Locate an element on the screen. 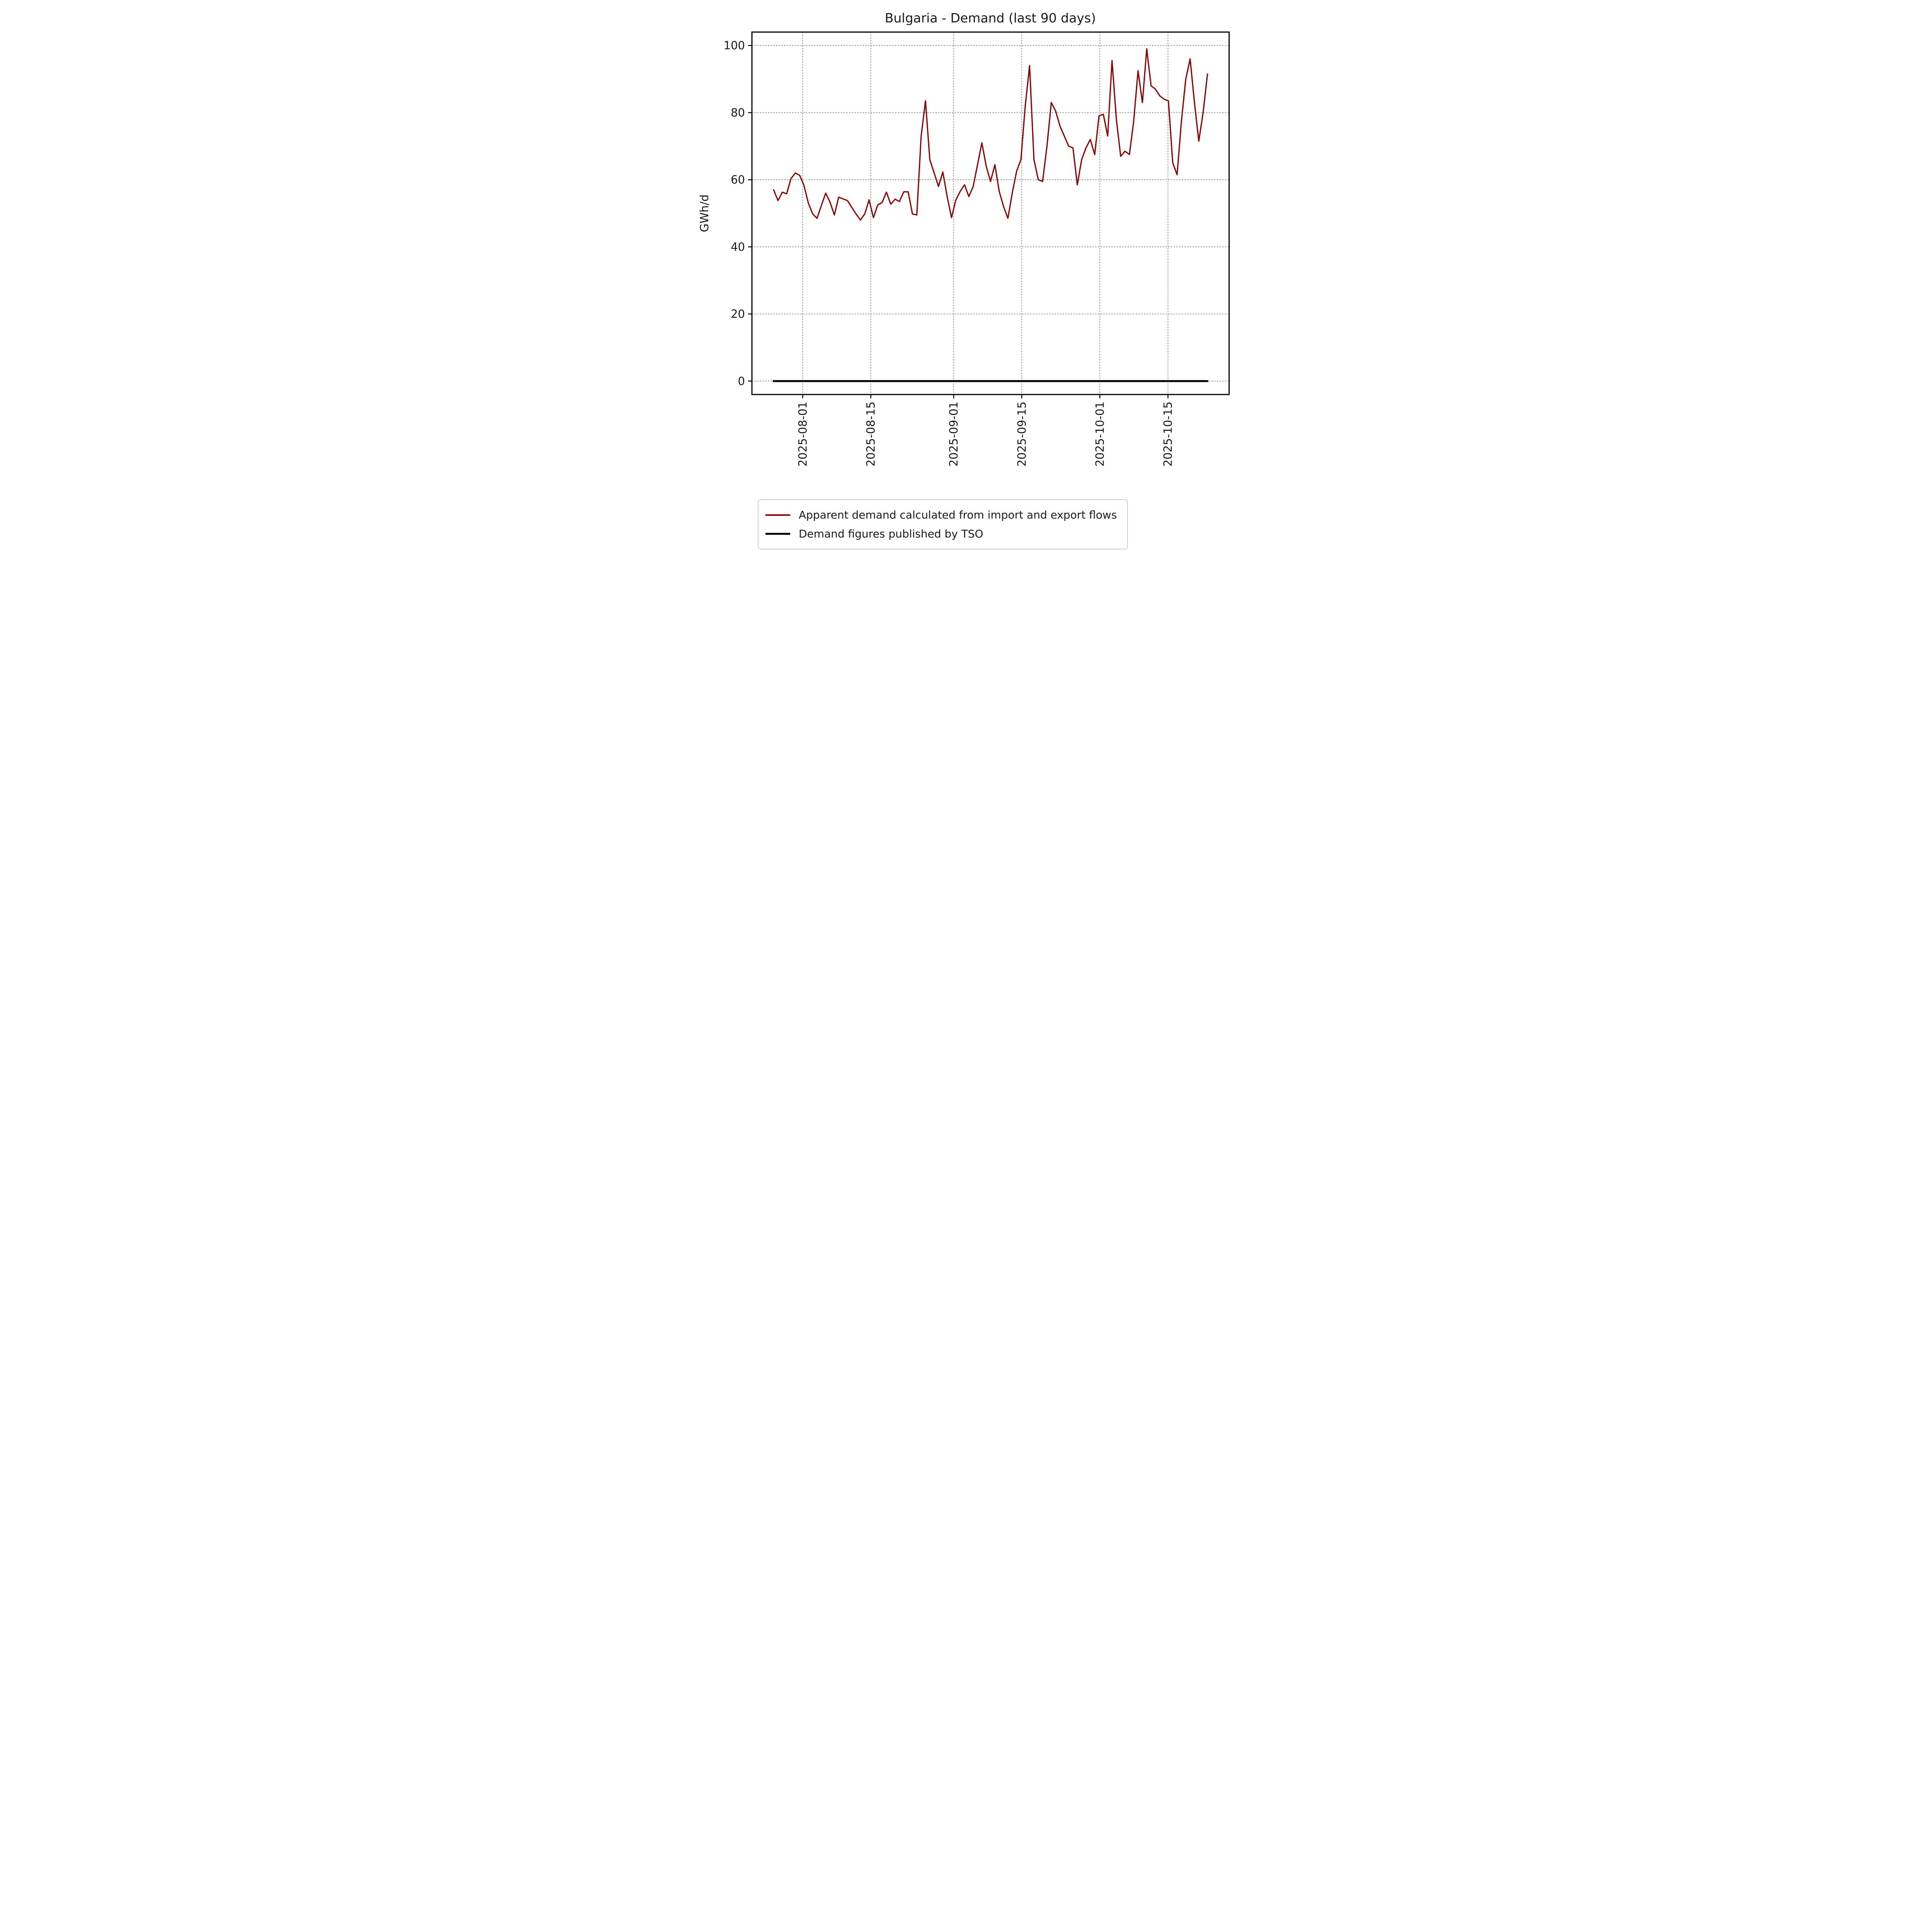 This screenshot has height=1932, width=1932. x-tick-label: 2025-08-15 is located at coordinates (871, 434).